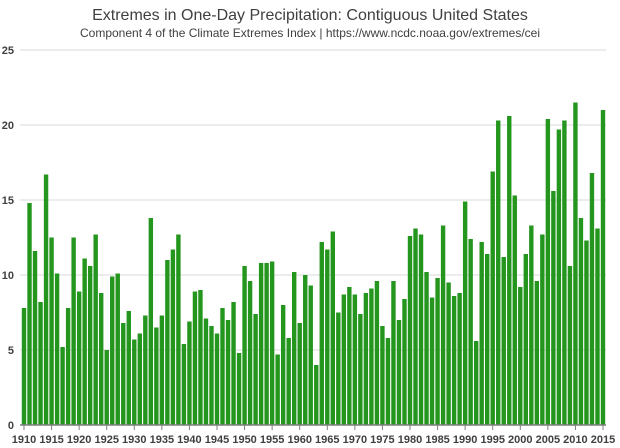 The height and width of the screenshot is (448, 620). Describe the element at coordinates (366, 359) in the screenshot. I see `bar-1972` at that location.